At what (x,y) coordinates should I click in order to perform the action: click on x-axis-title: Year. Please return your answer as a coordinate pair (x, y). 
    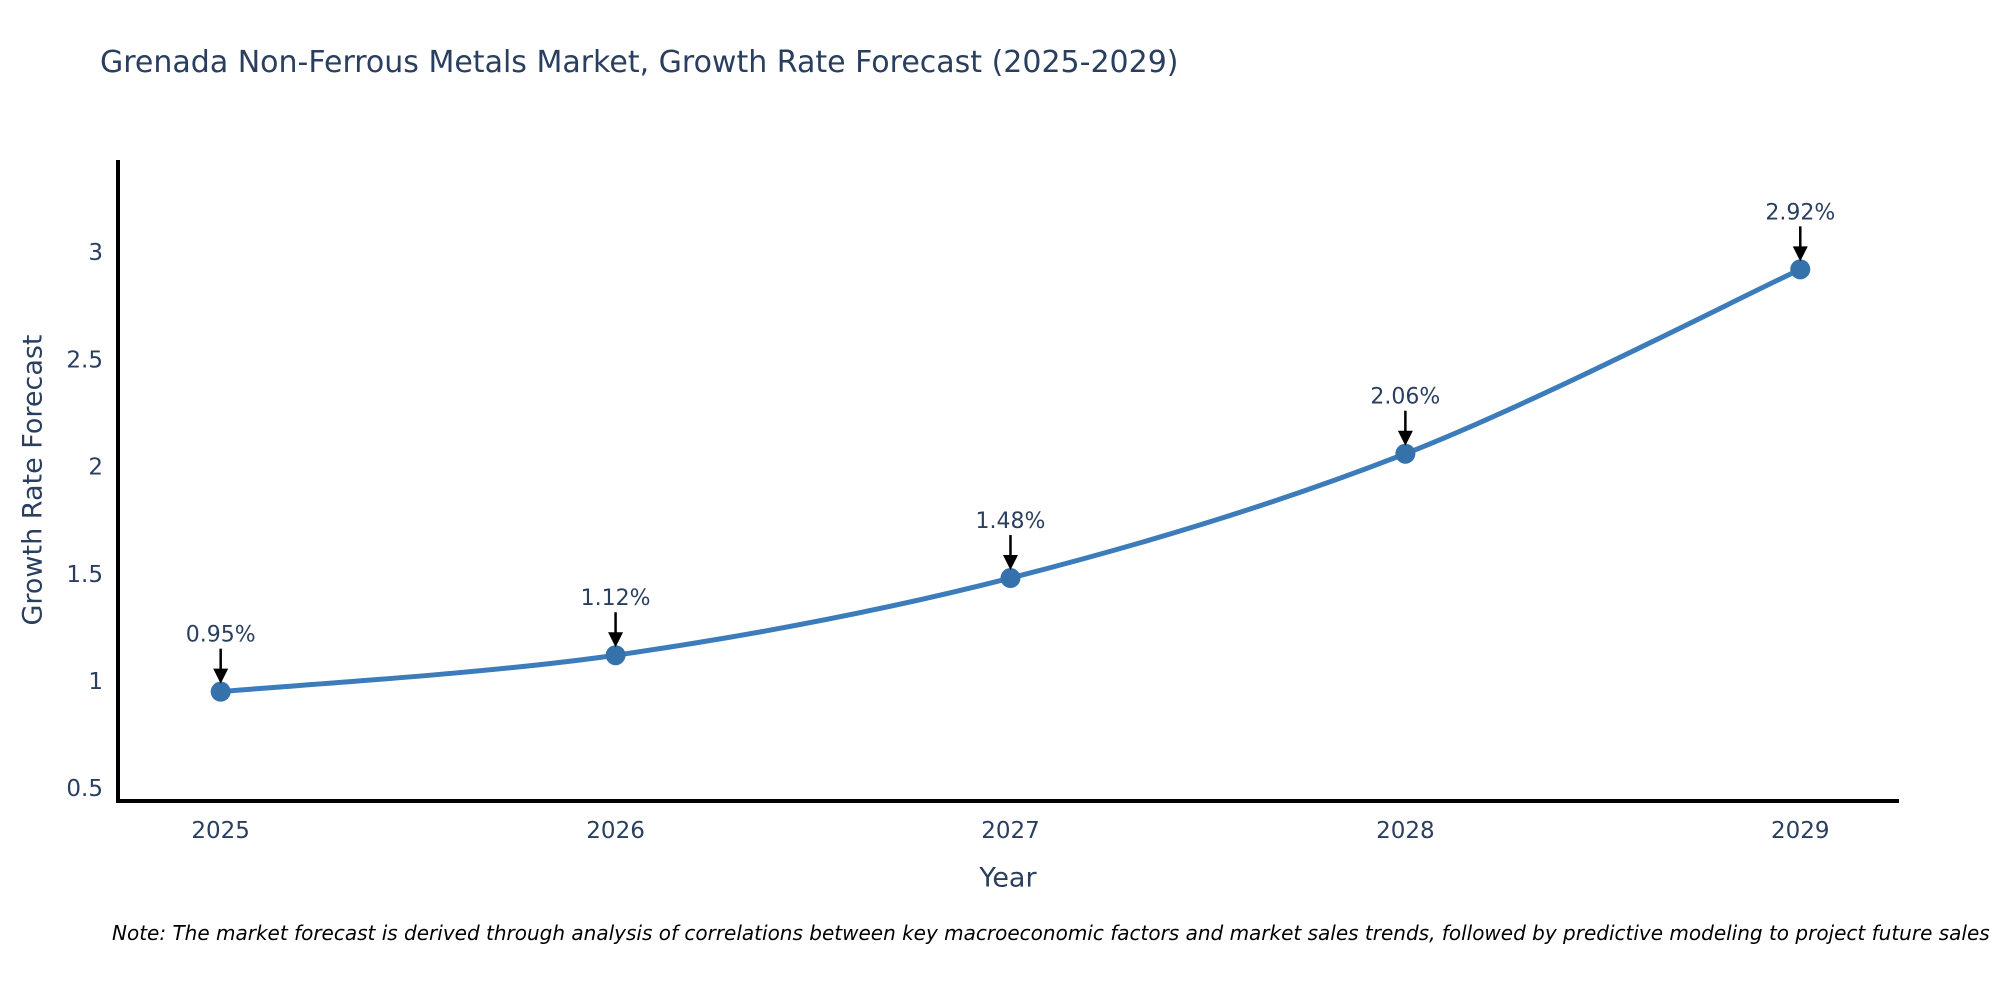
    Looking at the image, I should click on (1008, 878).